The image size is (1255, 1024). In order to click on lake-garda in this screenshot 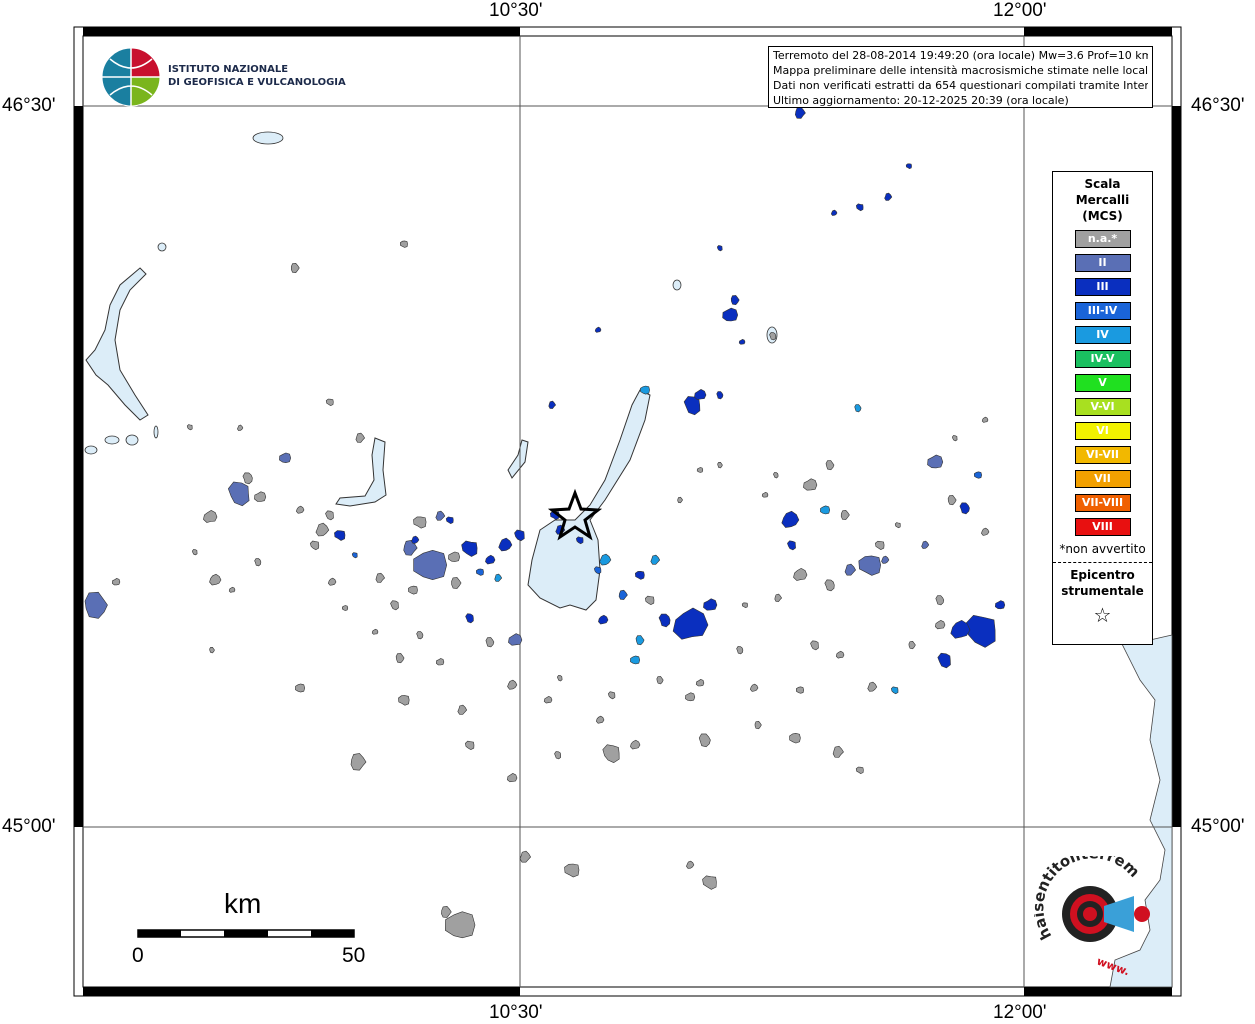, I will do `click(589, 500)`.